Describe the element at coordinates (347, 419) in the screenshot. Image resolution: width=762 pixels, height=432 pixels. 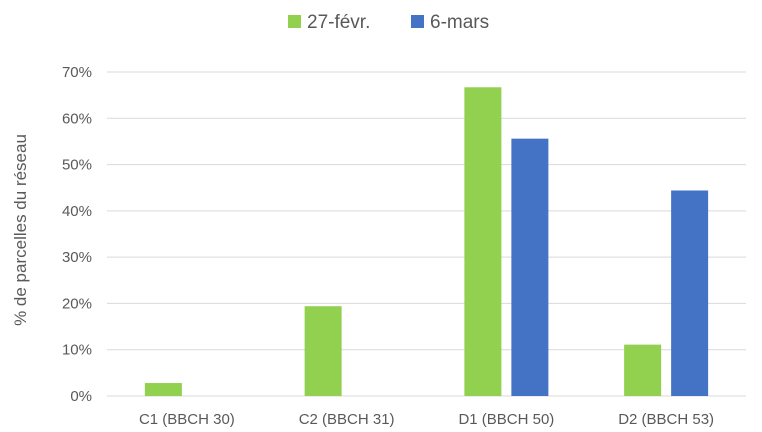
I see `x-category-label: C2 (BBCH 31)` at that location.